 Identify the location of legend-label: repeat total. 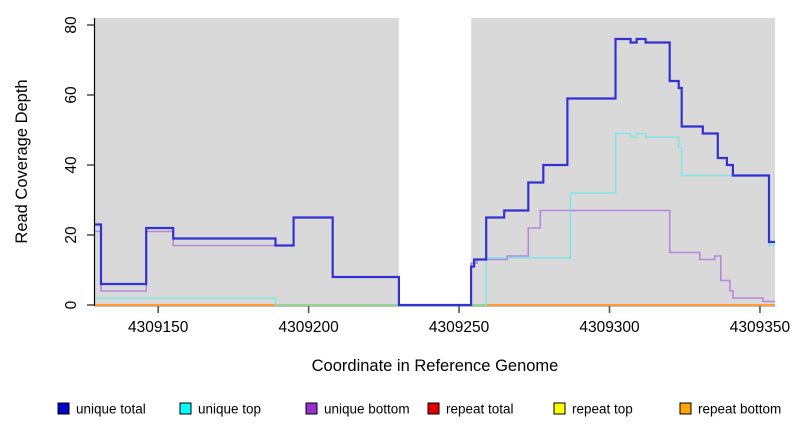
(480, 409).